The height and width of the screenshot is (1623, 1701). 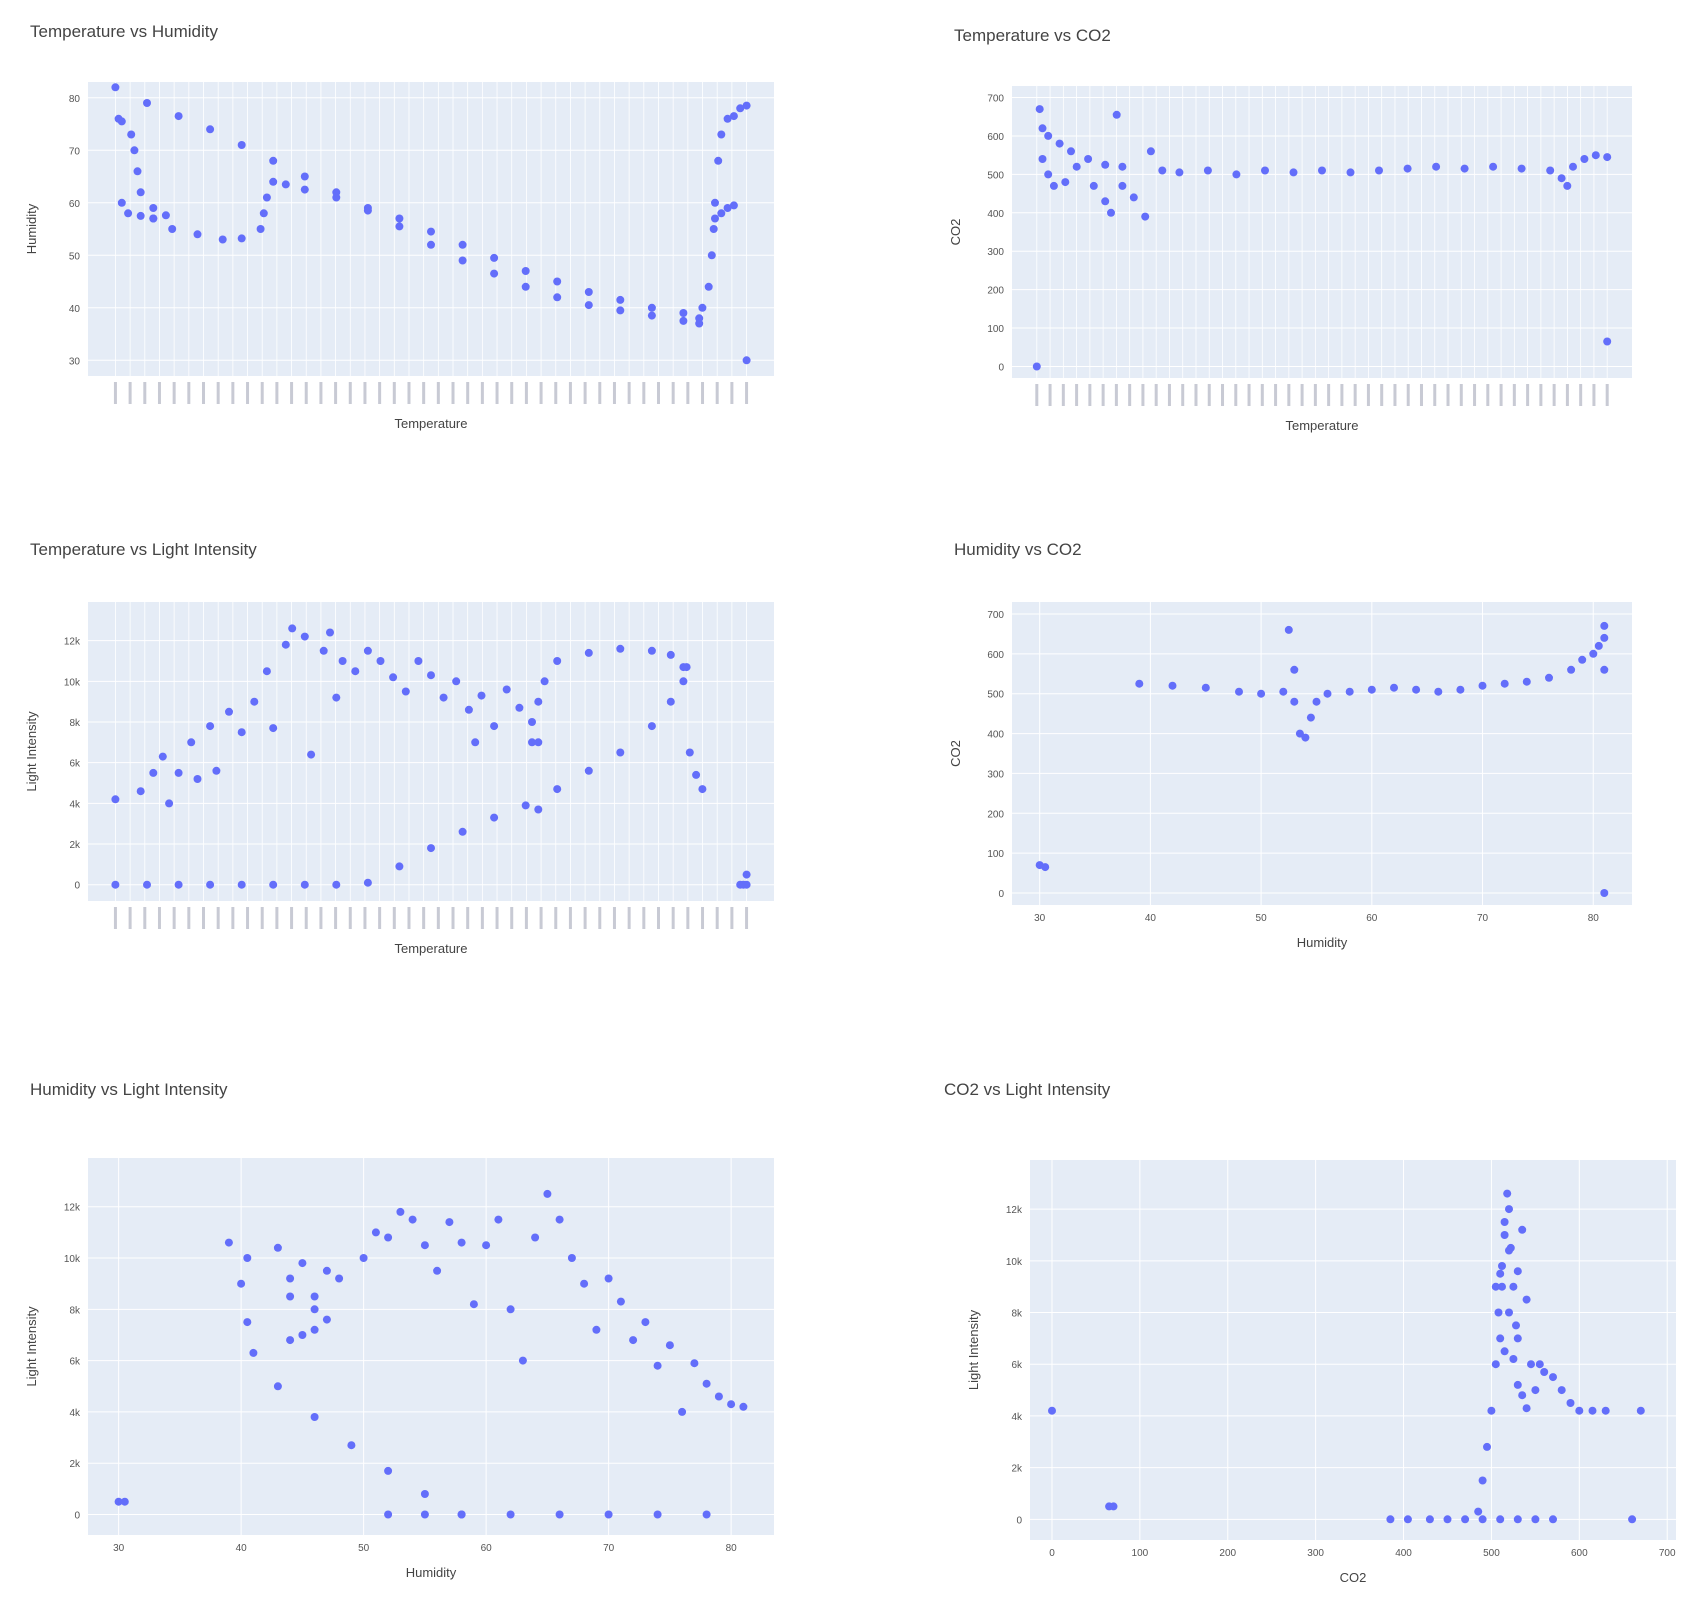 What do you see at coordinates (487, 1548) in the screenshot?
I see `x-tick-label: 60` at bounding box center [487, 1548].